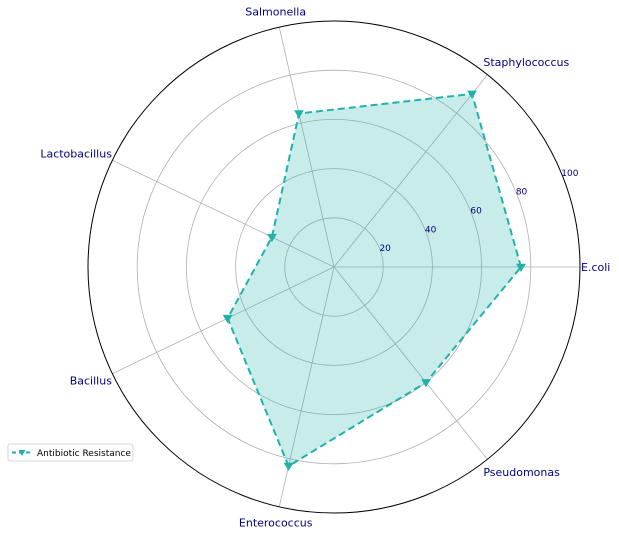 The height and width of the screenshot is (536, 619). I want to click on r-tick-label: 100, so click(569, 174).